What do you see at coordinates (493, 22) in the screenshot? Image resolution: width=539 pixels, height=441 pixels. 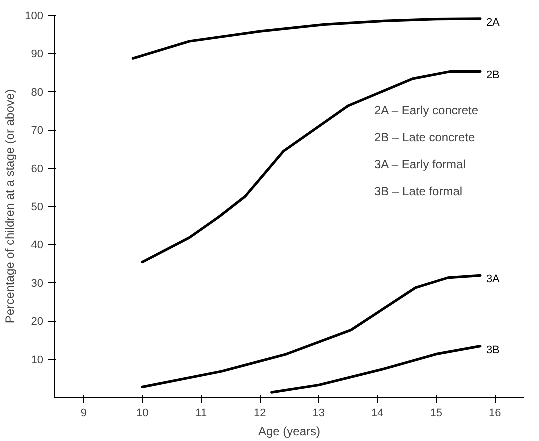 I see `series-label: 2A` at bounding box center [493, 22].